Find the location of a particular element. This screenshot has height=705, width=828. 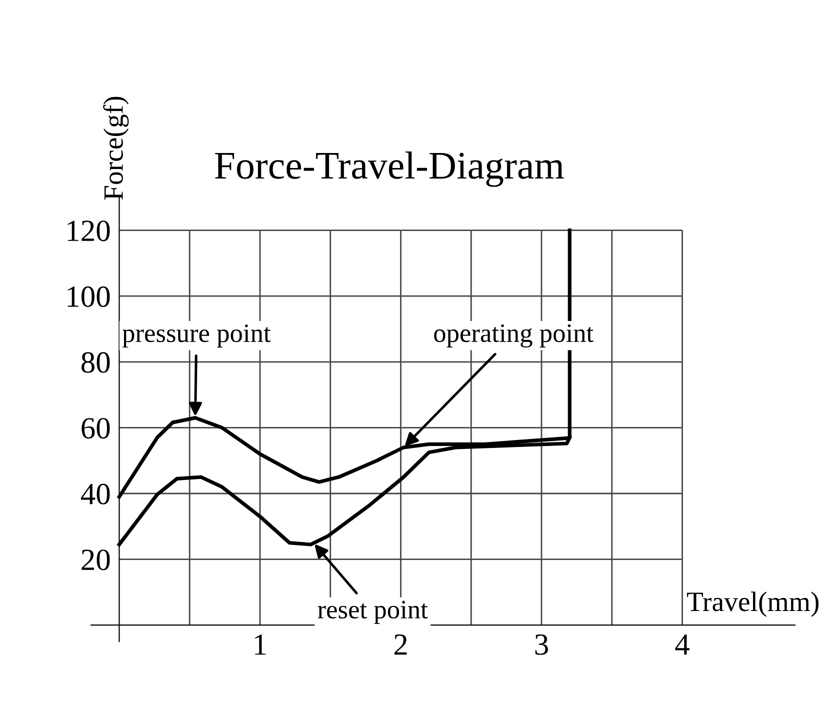

annotation: reset point is located at coordinates (373, 612).